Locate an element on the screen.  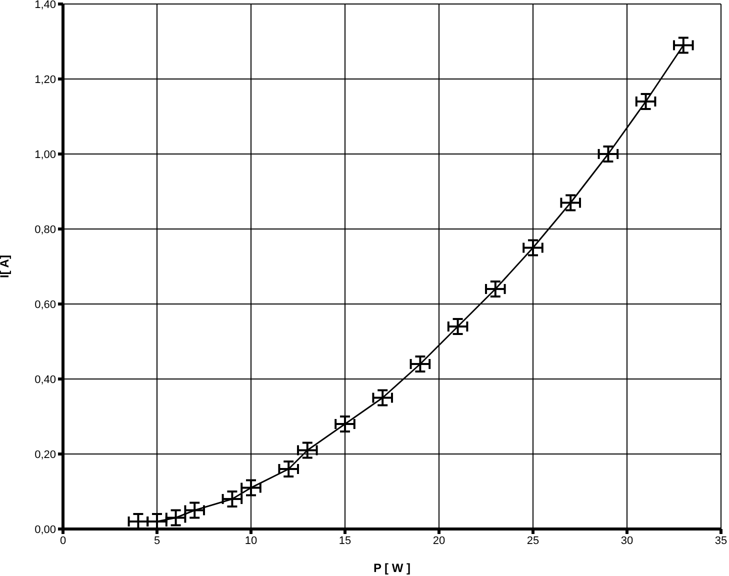
y-tick-label: 1,00 is located at coordinates (45, 154).